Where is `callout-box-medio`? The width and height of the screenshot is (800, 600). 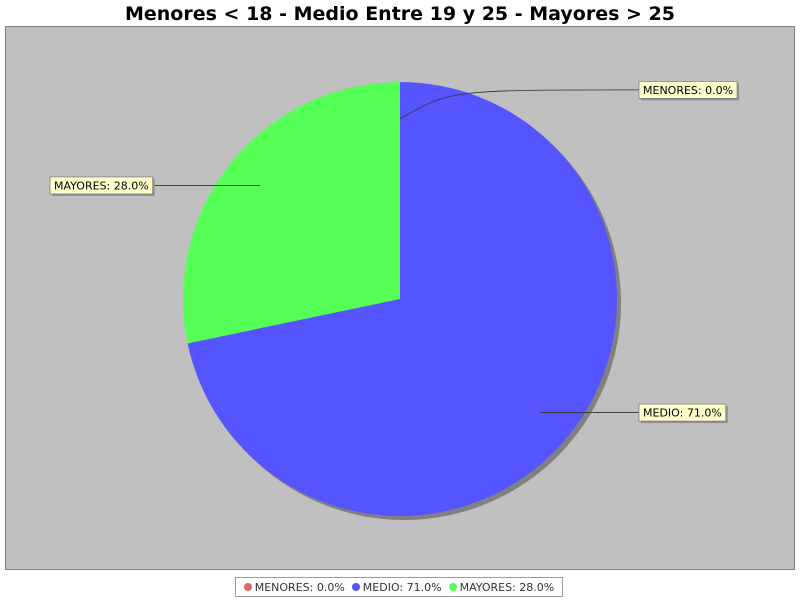
callout-box-medio is located at coordinates (682, 412).